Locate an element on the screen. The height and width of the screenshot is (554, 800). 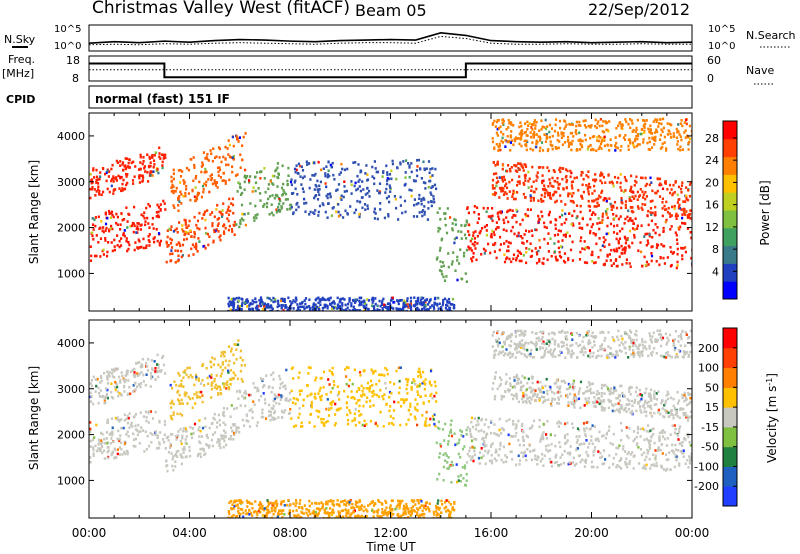
power-colorbar-label: Power [dB] is located at coordinates (765, 212).